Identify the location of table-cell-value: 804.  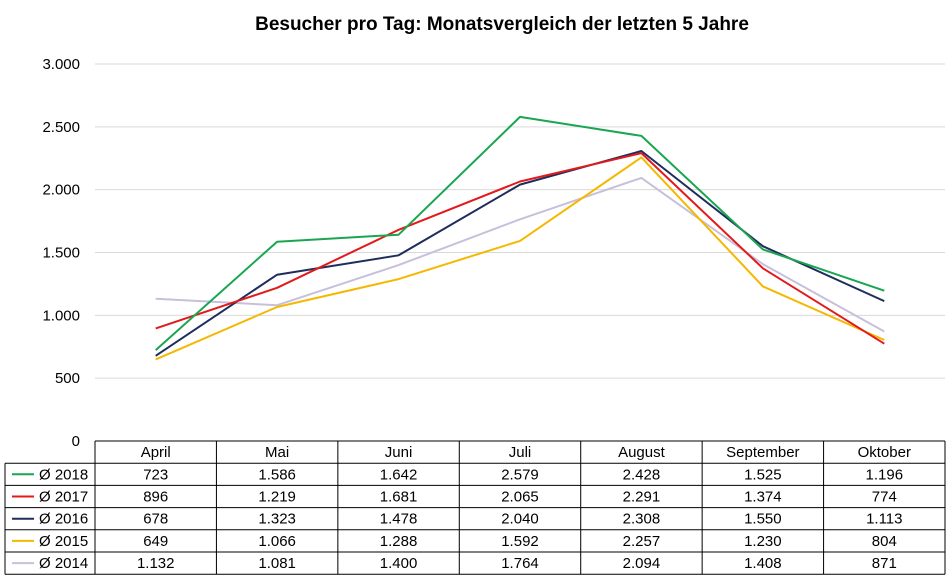
(884, 541).